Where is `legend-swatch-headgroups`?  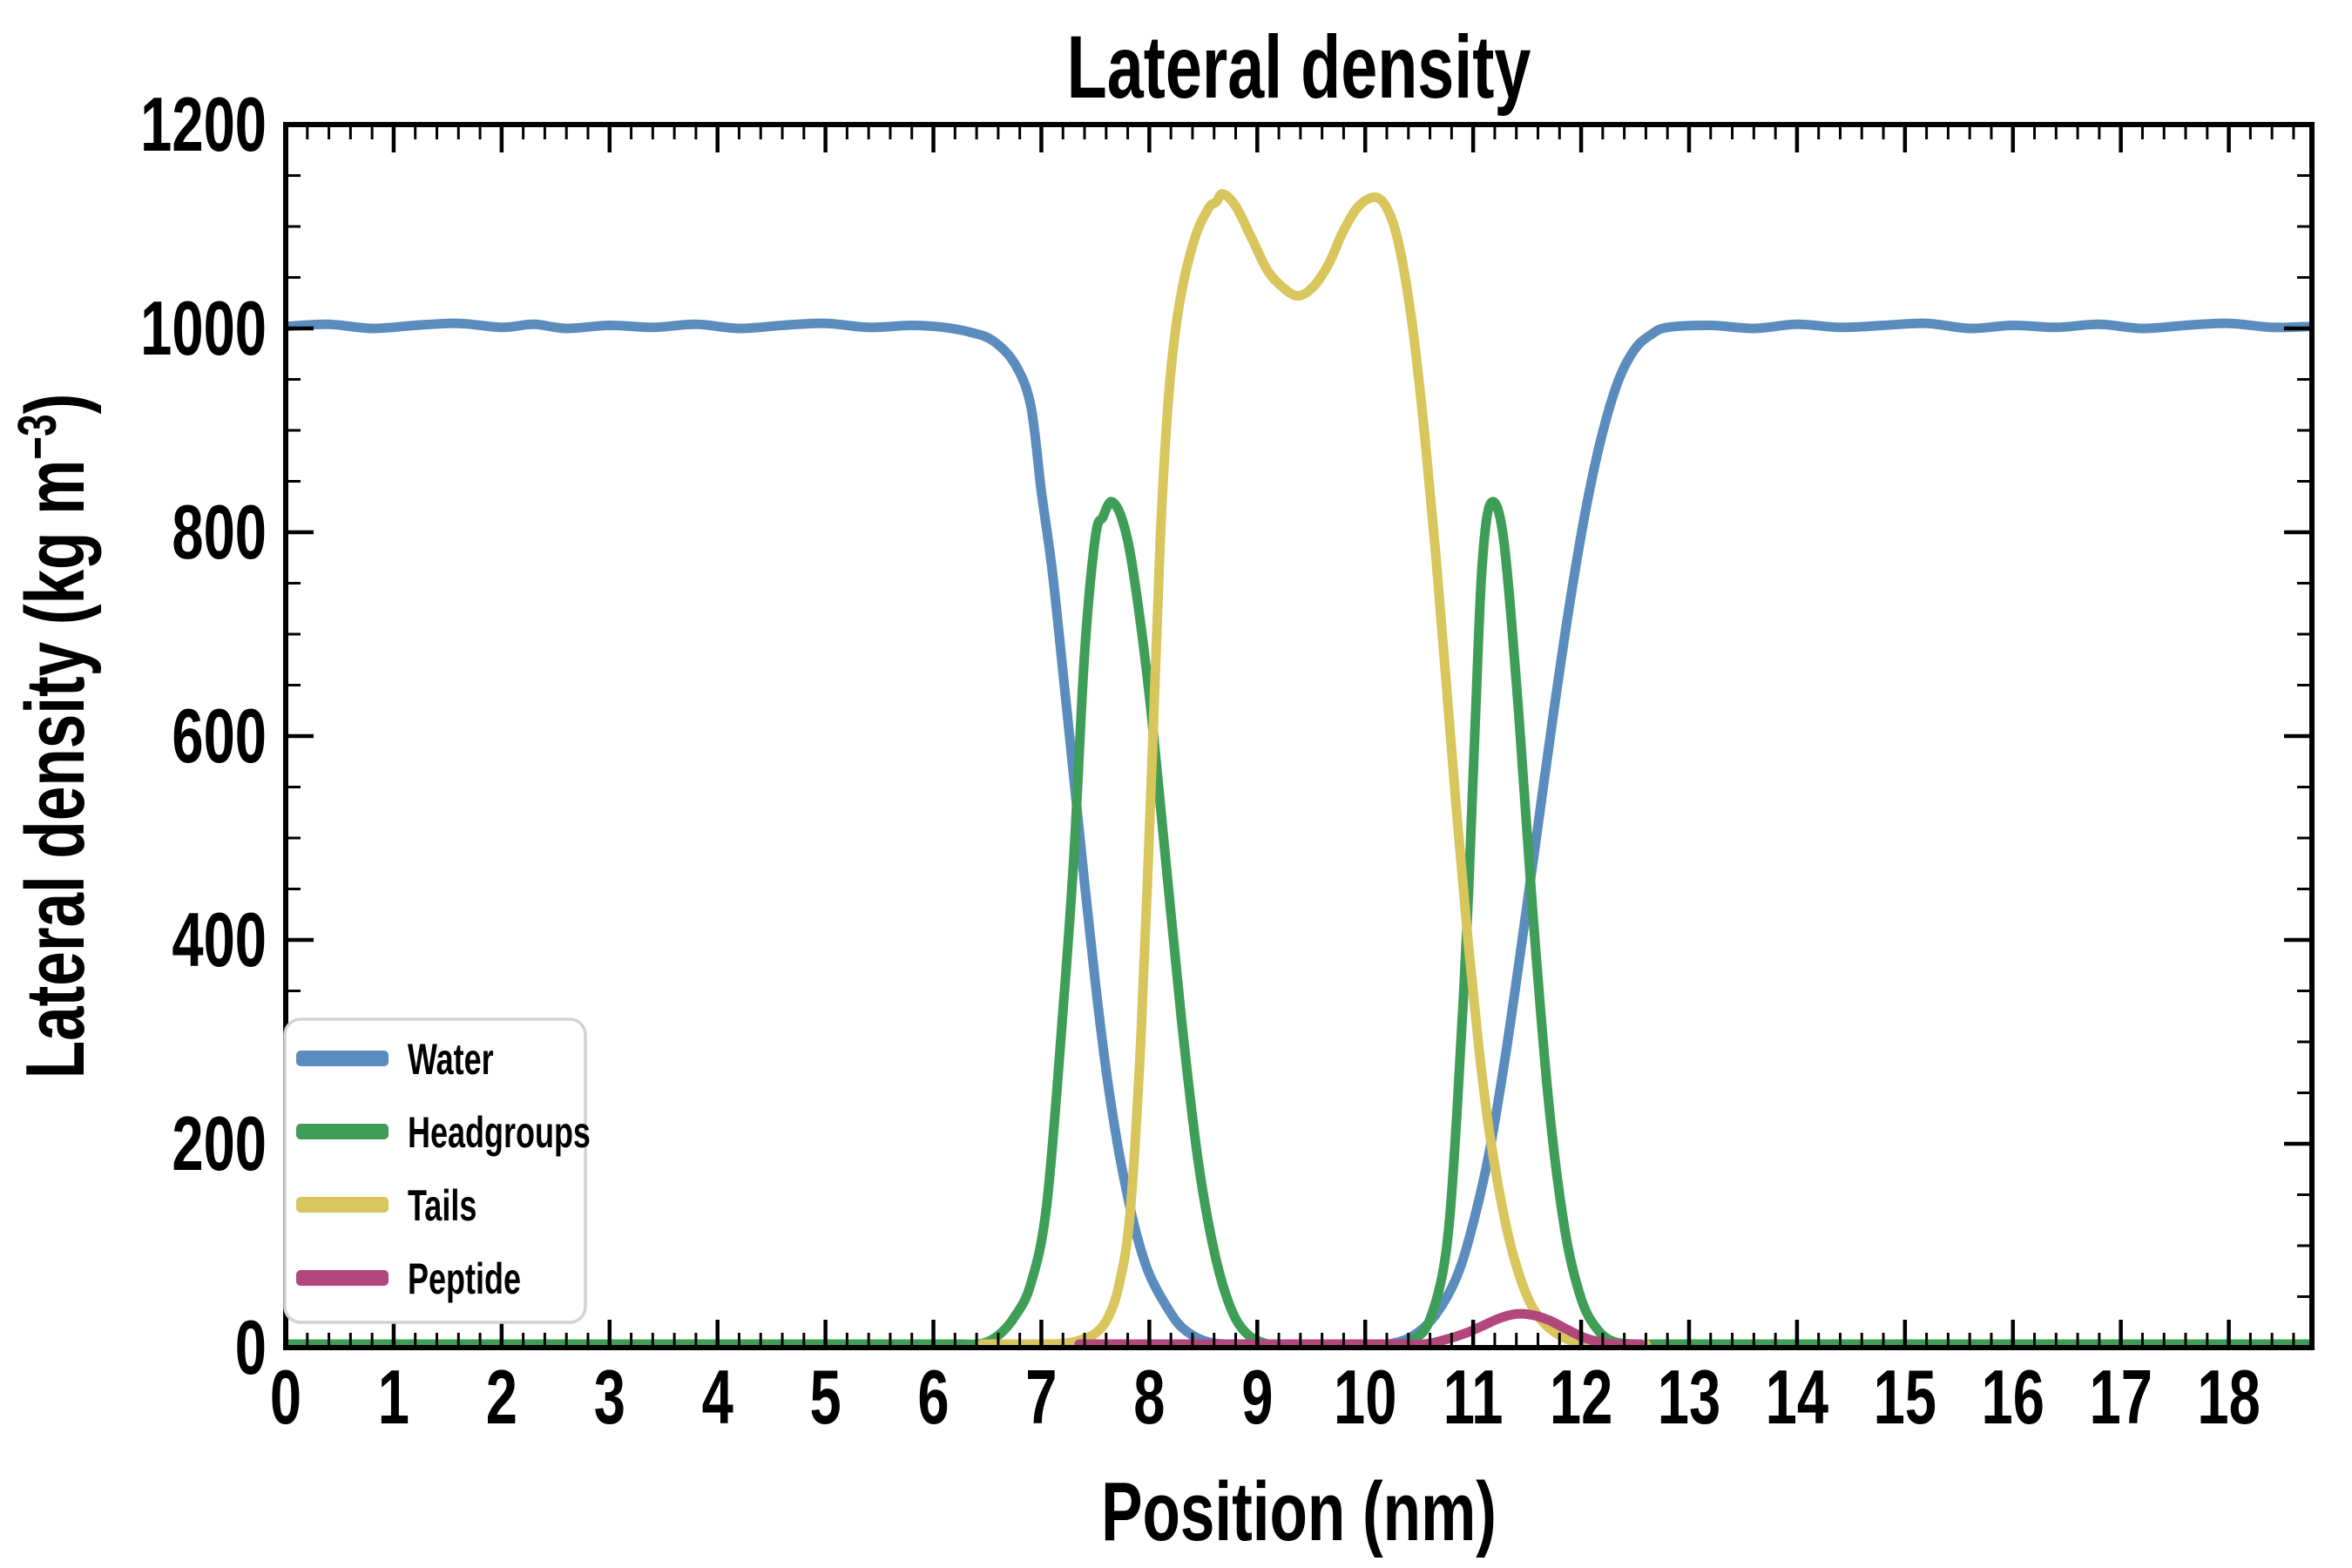 legend-swatch-headgroups is located at coordinates (342, 1132).